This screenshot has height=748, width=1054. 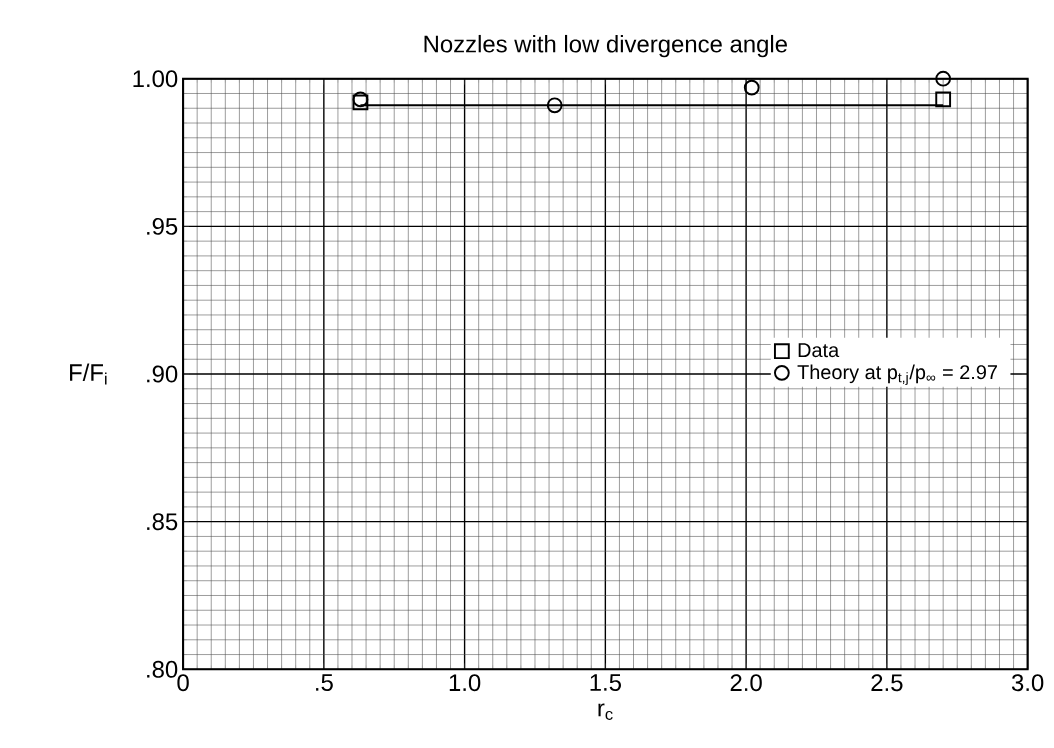 I want to click on x-tick-label: 3.0, so click(x=1027, y=683).